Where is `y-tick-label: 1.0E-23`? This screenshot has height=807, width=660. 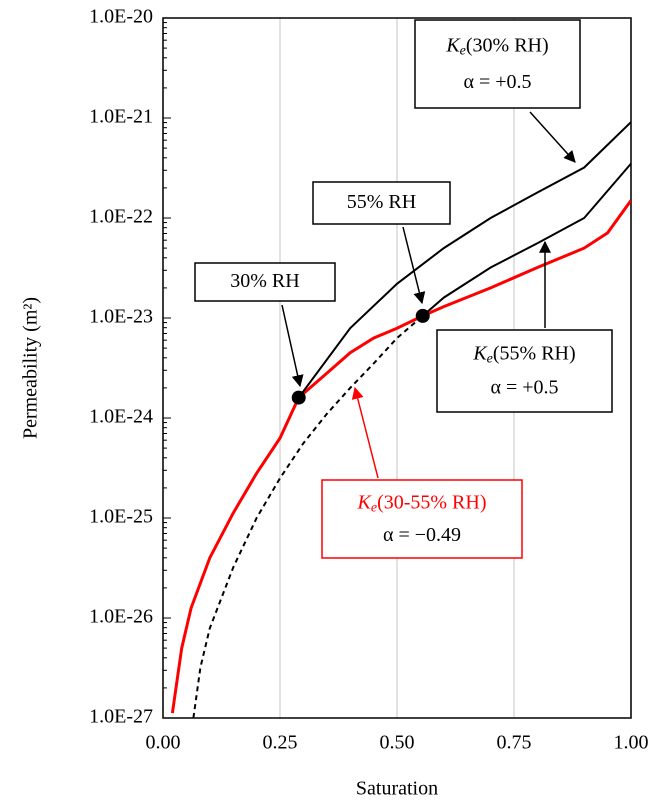
y-tick-label: 1.0E-23 is located at coordinates (121, 317).